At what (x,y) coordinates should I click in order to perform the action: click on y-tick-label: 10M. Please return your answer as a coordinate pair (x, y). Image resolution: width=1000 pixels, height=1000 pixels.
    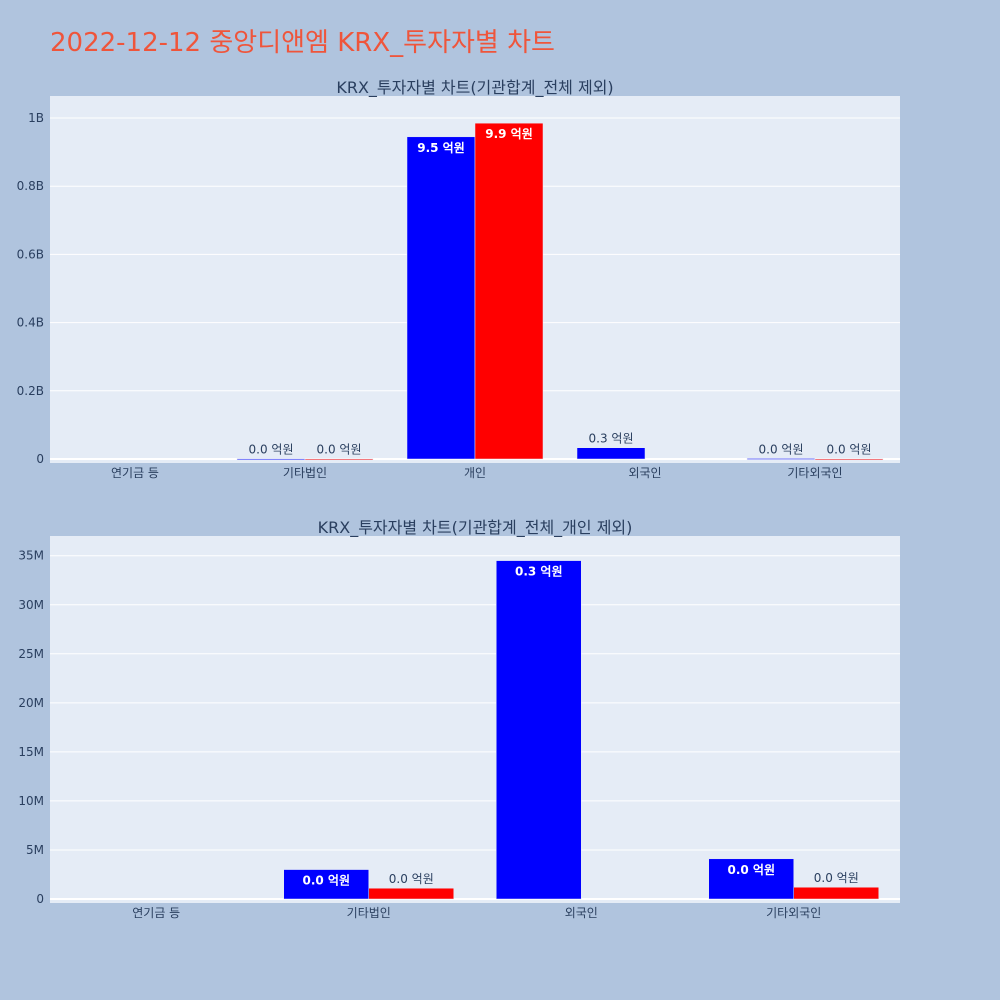
    Looking at the image, I should click on (31, 801).